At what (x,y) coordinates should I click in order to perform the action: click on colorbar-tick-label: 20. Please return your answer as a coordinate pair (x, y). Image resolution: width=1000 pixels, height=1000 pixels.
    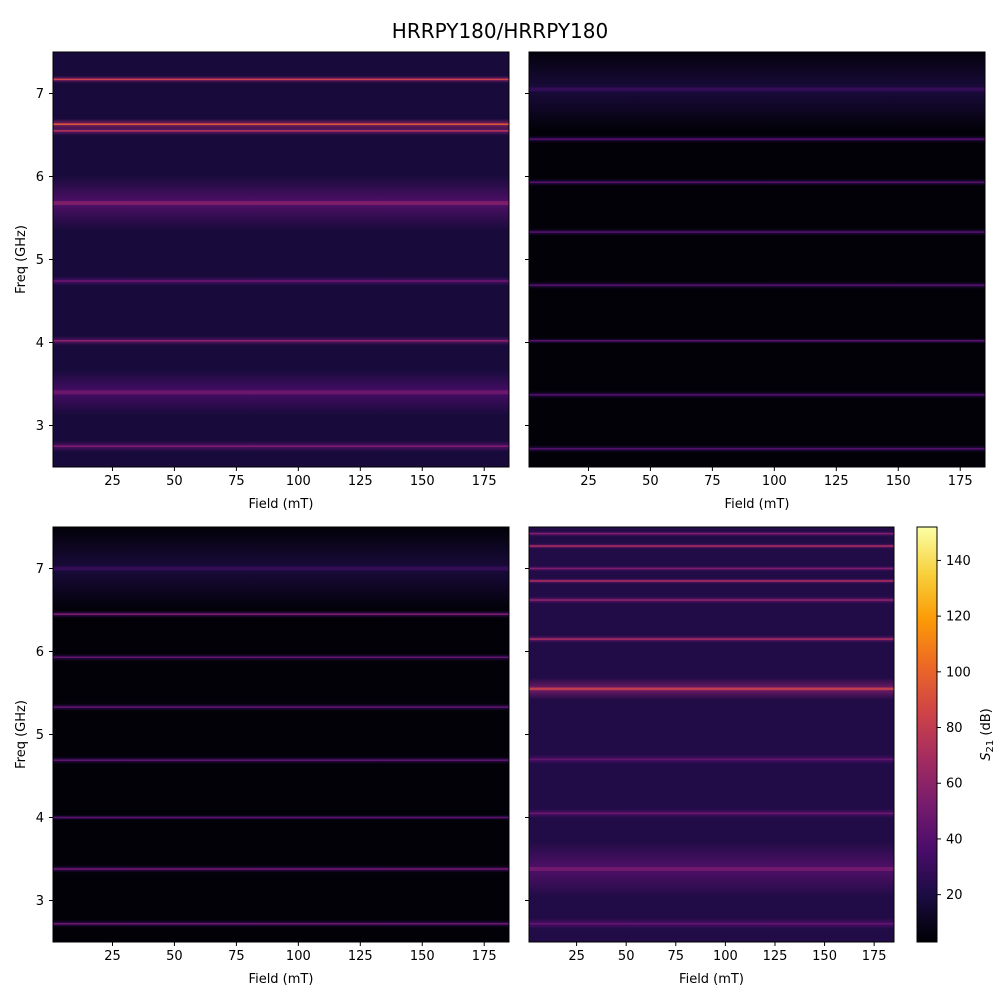
    Looking at the image, I should click on (954, 895).